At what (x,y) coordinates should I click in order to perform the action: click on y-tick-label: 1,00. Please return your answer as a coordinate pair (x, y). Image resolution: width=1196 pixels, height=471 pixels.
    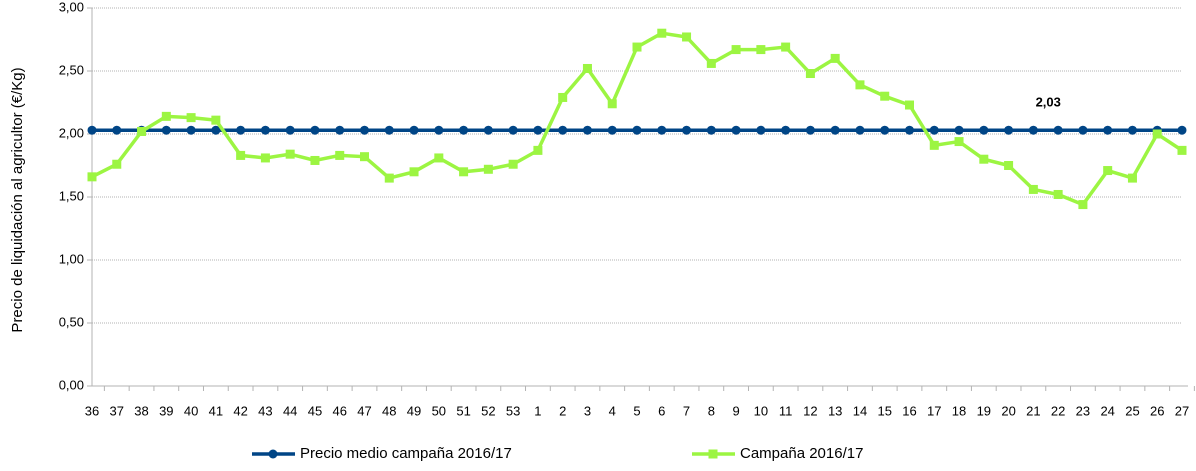
    Looking at the image, I should click on (71, 258).